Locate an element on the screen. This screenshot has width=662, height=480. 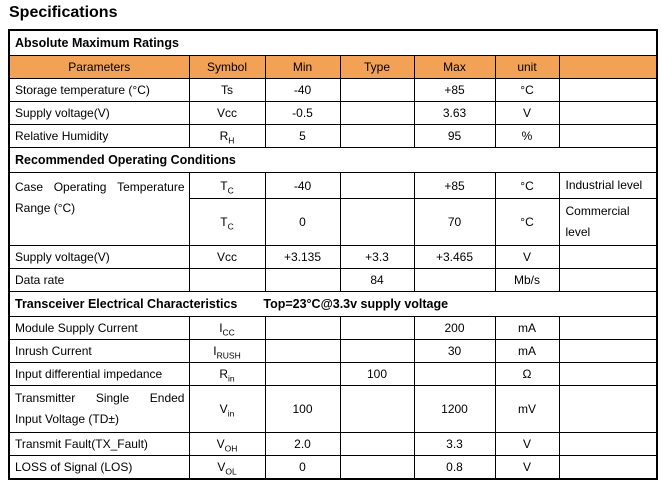
column-header-type: Type is located at coordinates (377, 67).